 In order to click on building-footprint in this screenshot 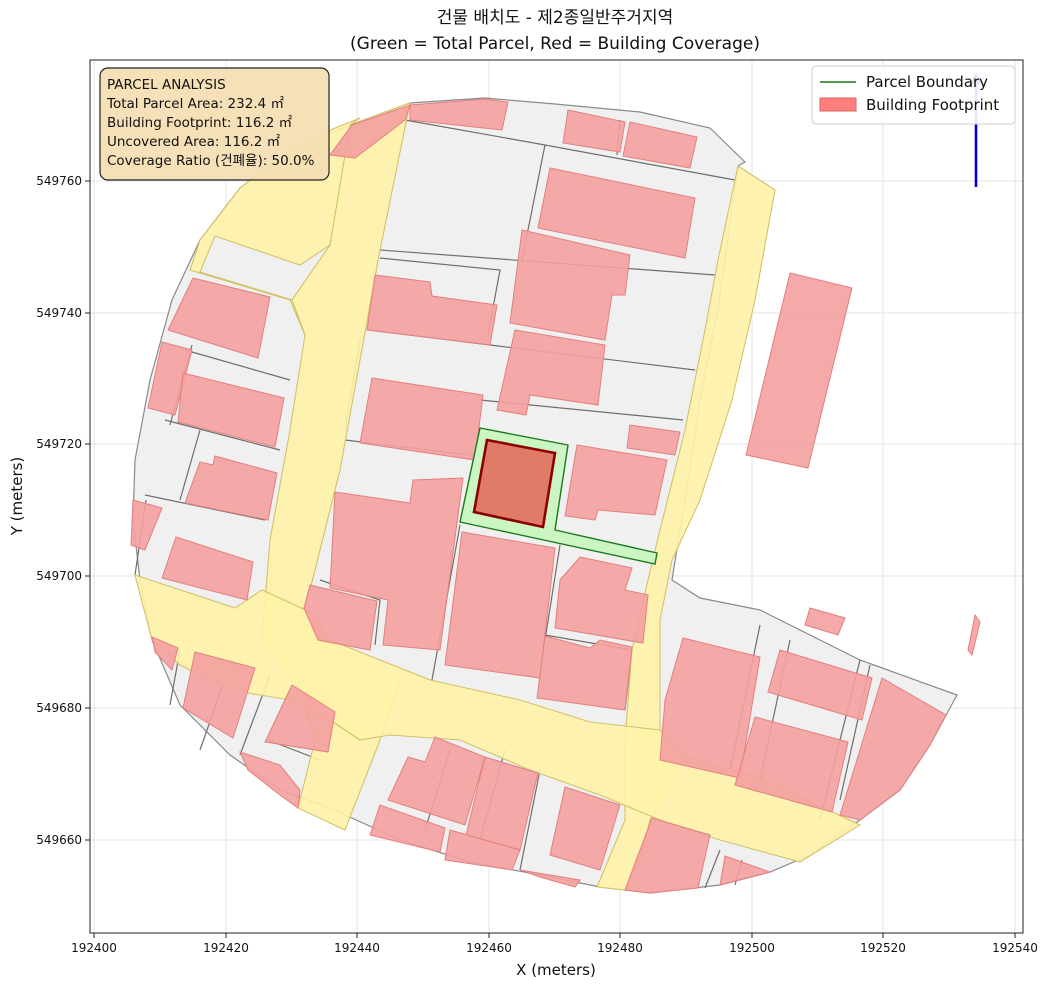, I will do `click(514, 483)`.